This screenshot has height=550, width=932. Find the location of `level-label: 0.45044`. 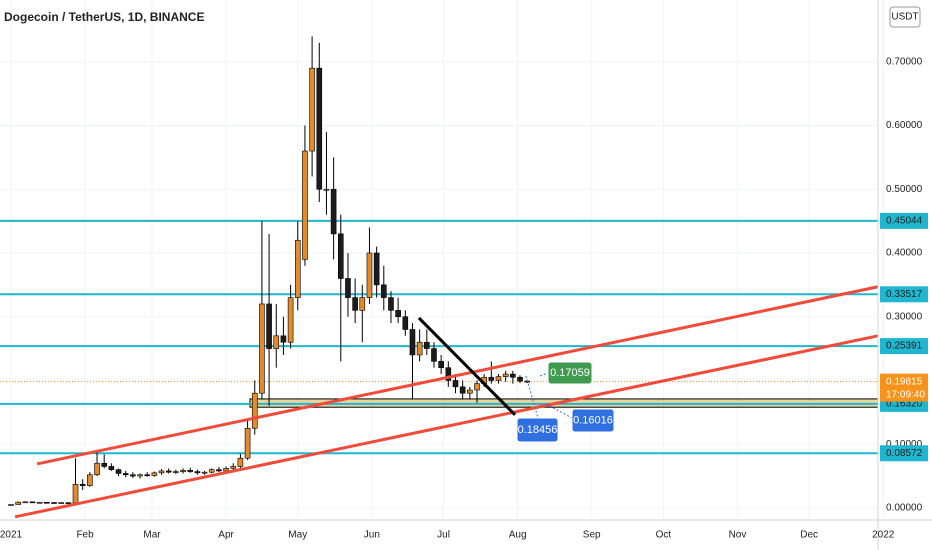

level-label: 0.45044 is located at coordinates (904, 220).